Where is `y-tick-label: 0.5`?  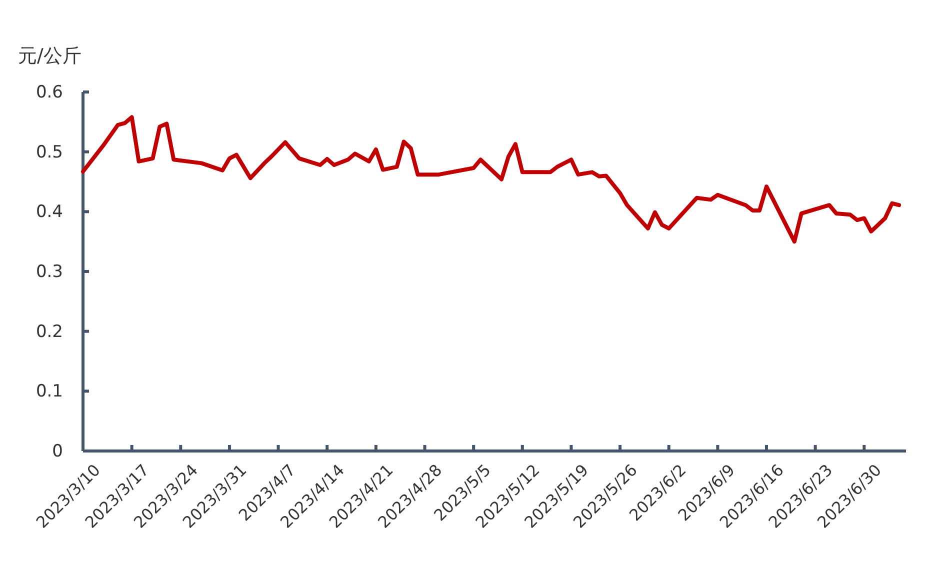
y-tick-label: 0.5 is located at coordinates (49, 152).